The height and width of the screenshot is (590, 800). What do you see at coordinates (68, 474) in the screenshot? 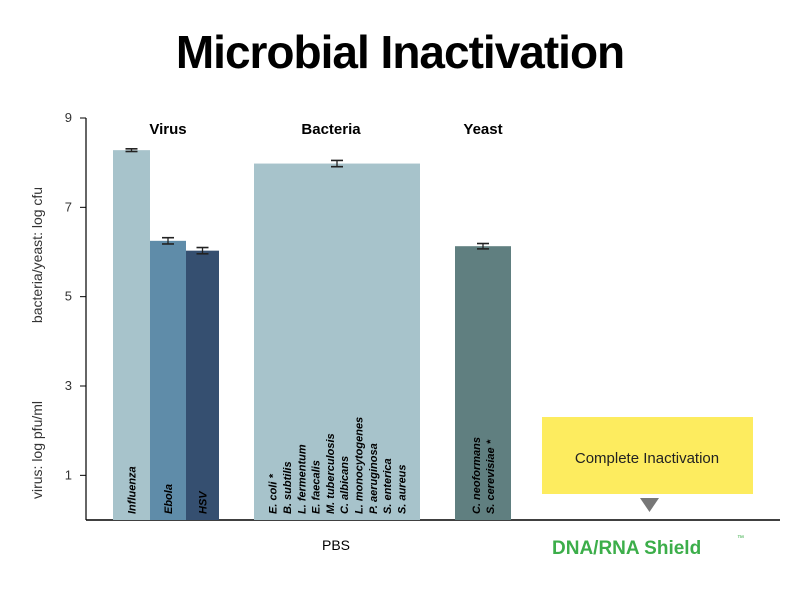
I see `y-tick-label: 1` at bounding box center [68, 474].